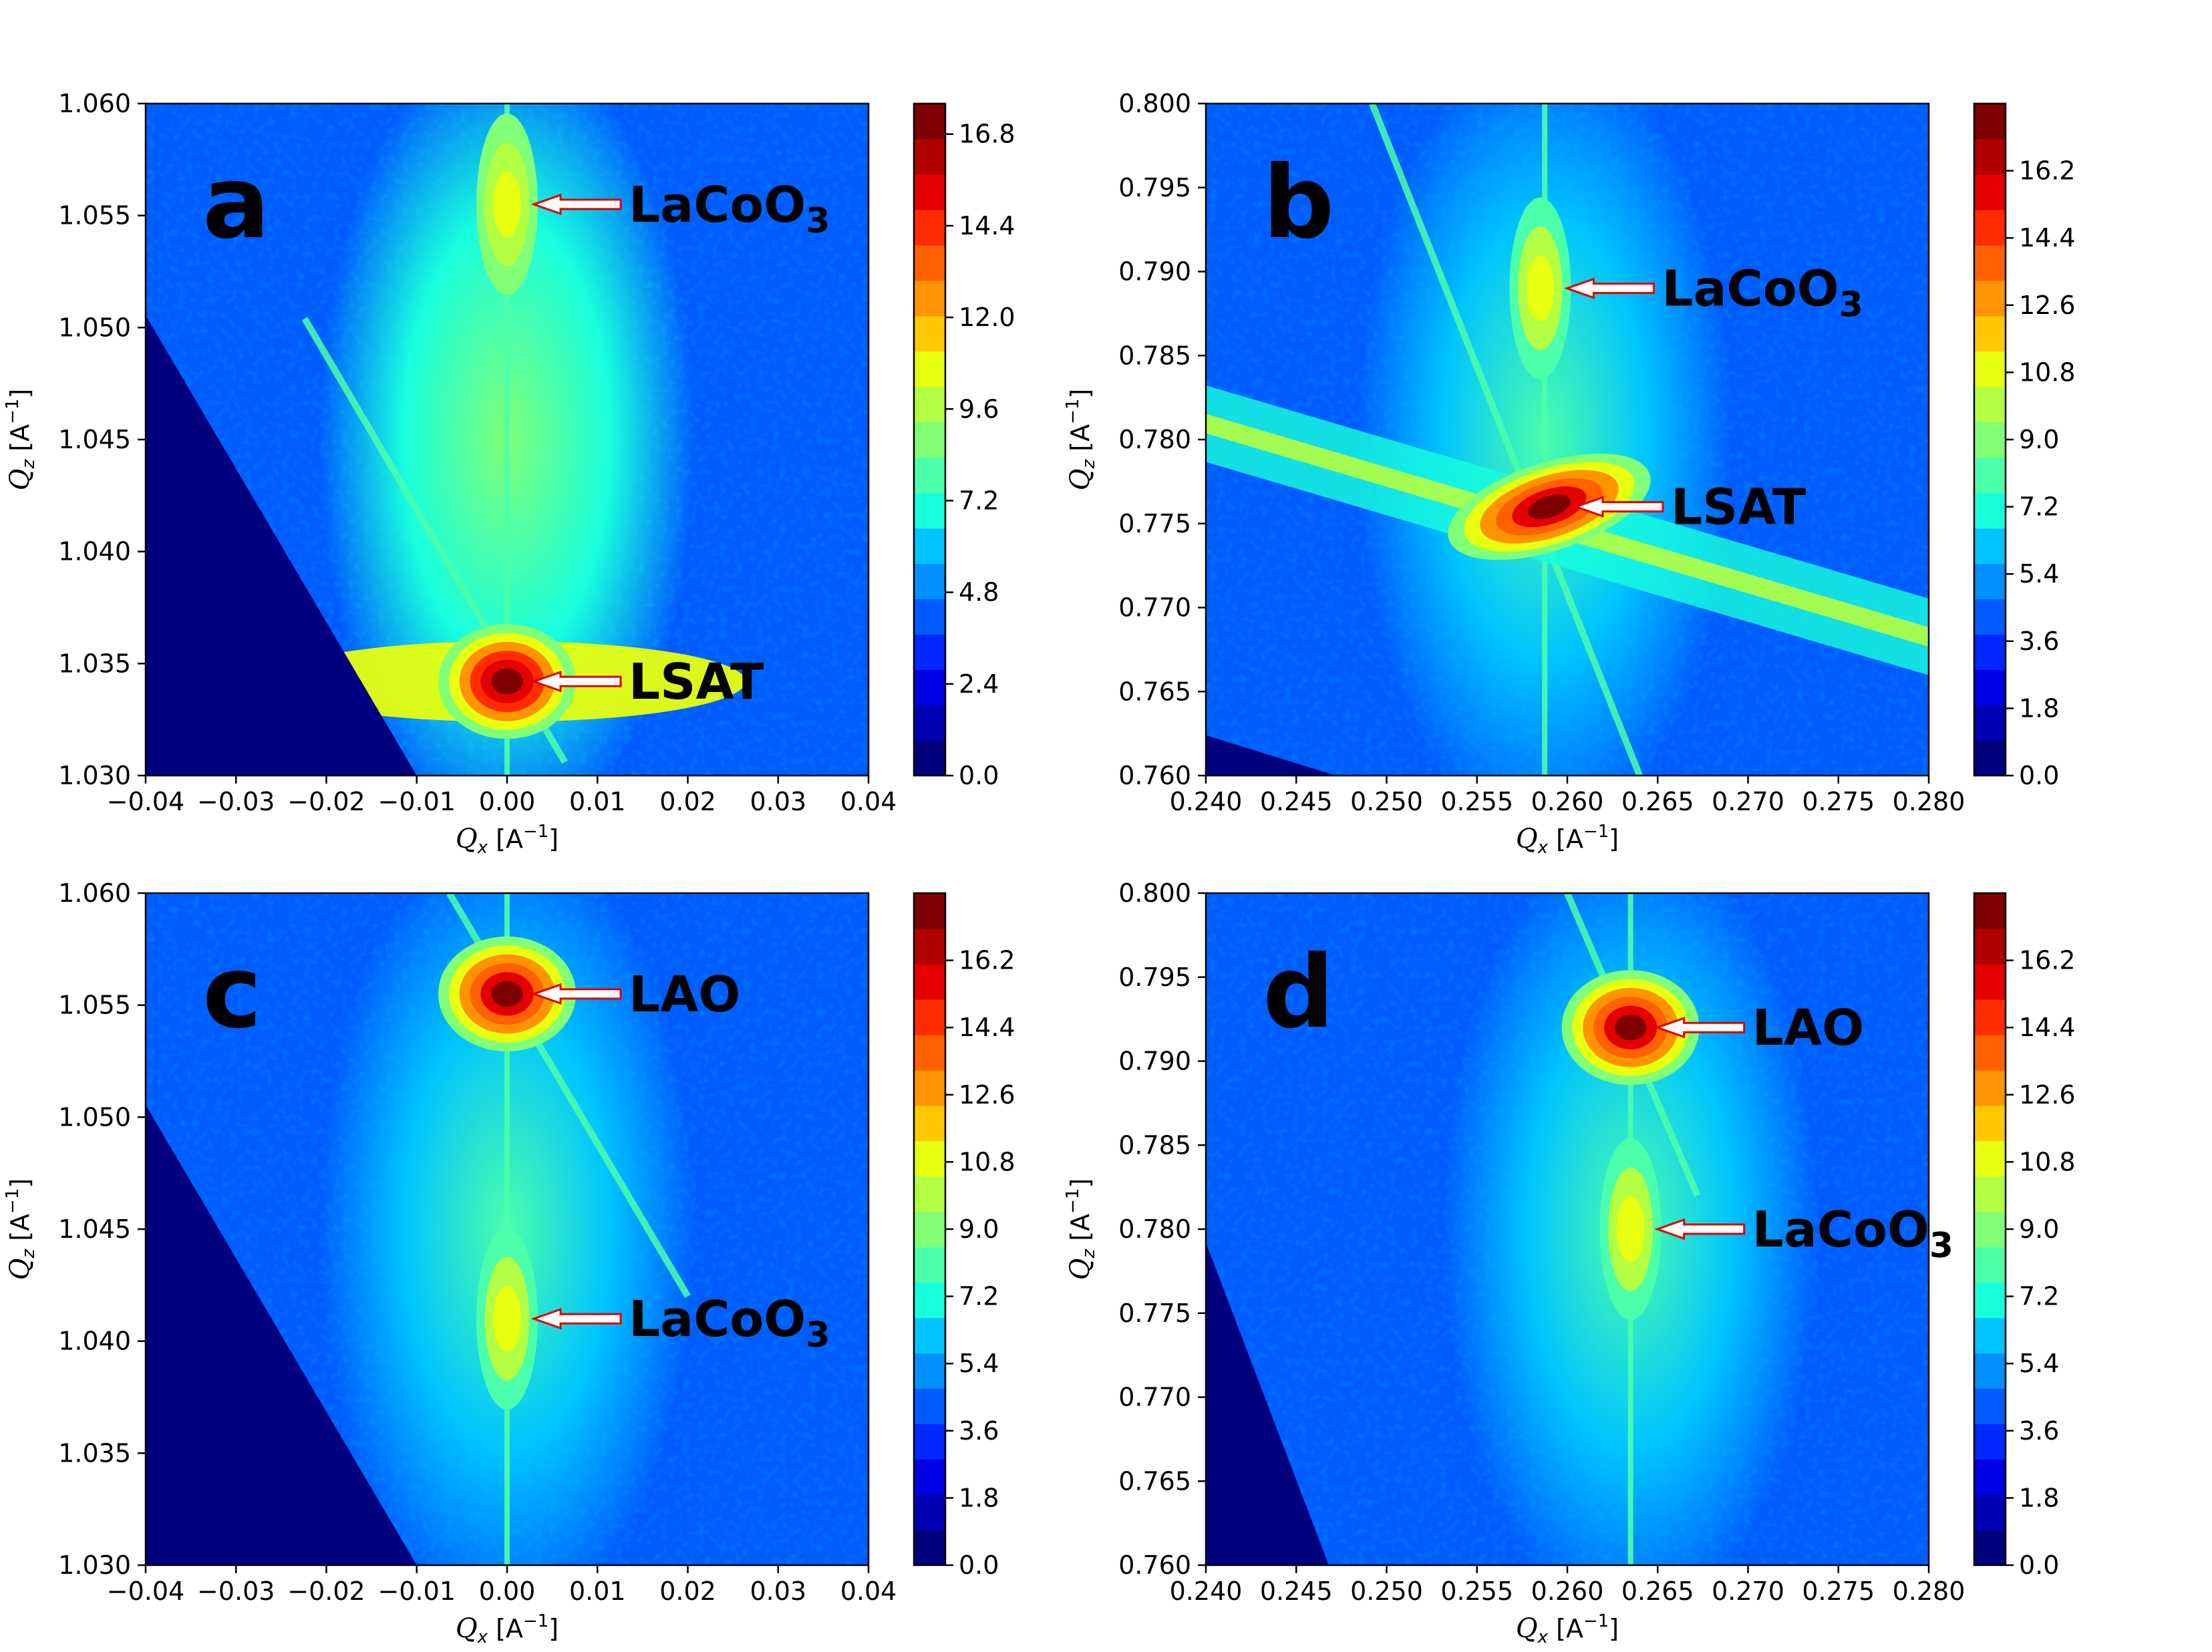  Describe the element at coordinates (2039, 775) in the screenshot. I see `colorbar-tick-label: 0.0` at that location.